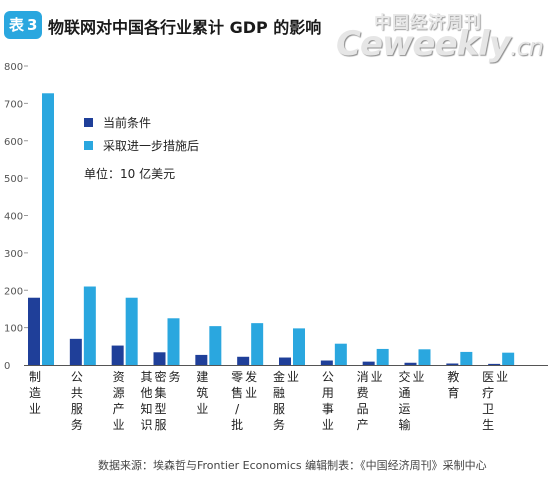  I want to click on x-label-char: 生, so click(488, 425).